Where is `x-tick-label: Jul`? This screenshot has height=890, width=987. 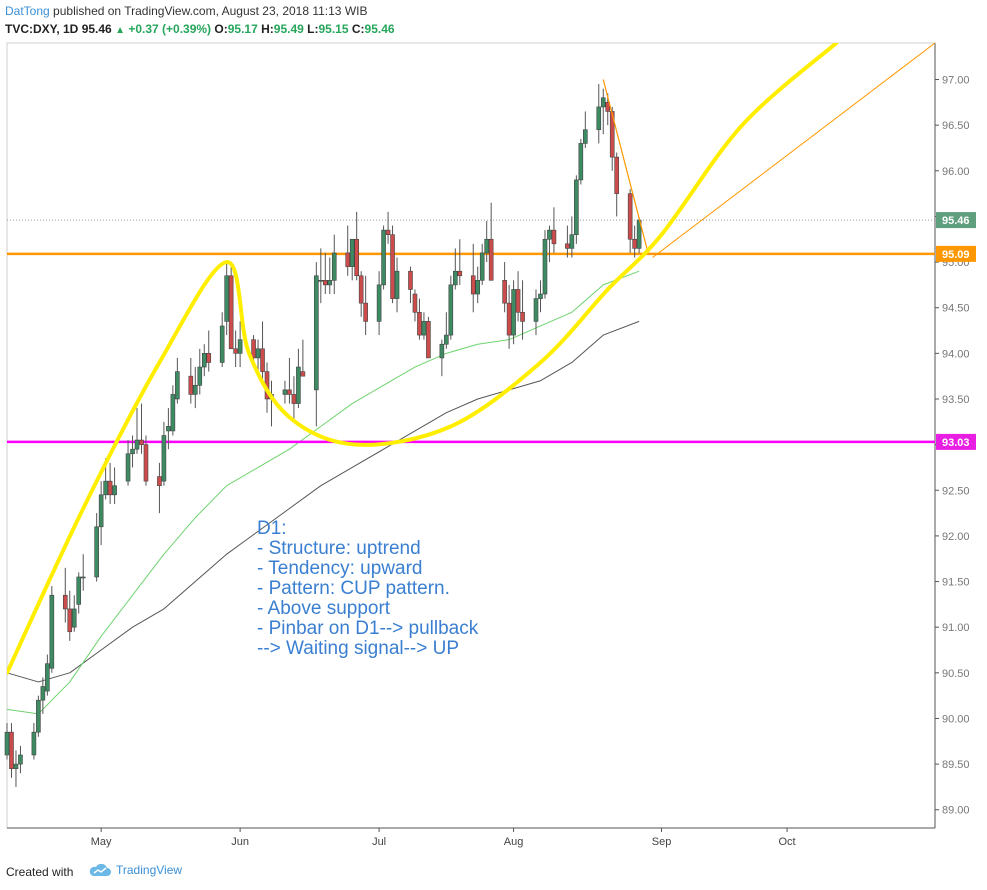
x-tick-label: Jul is located at coordinates (379, 842).